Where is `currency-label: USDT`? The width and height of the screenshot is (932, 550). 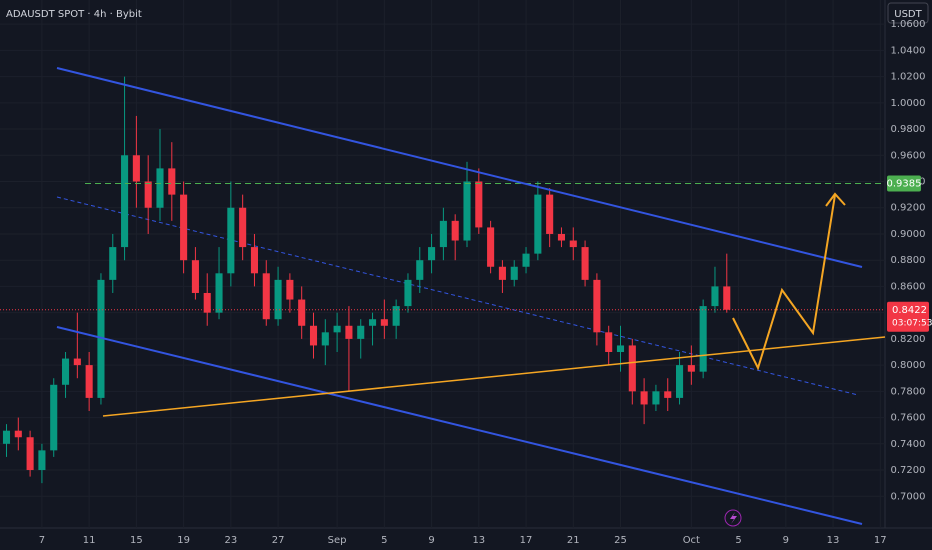
currency-label: USDT is located at coordinates (908, 14).